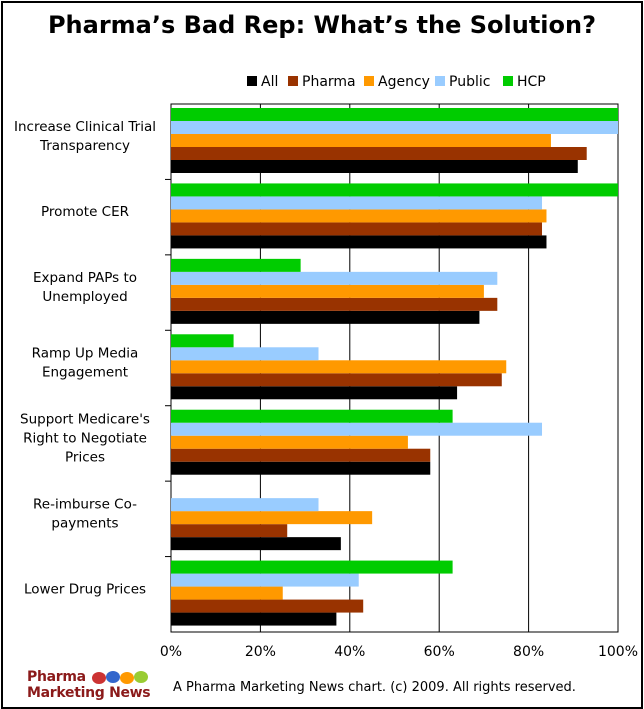  What do you see at coordinates (349, 652) in the screenshot?
I see `x-tick-label: 40%` at bounding box center [349, 652].